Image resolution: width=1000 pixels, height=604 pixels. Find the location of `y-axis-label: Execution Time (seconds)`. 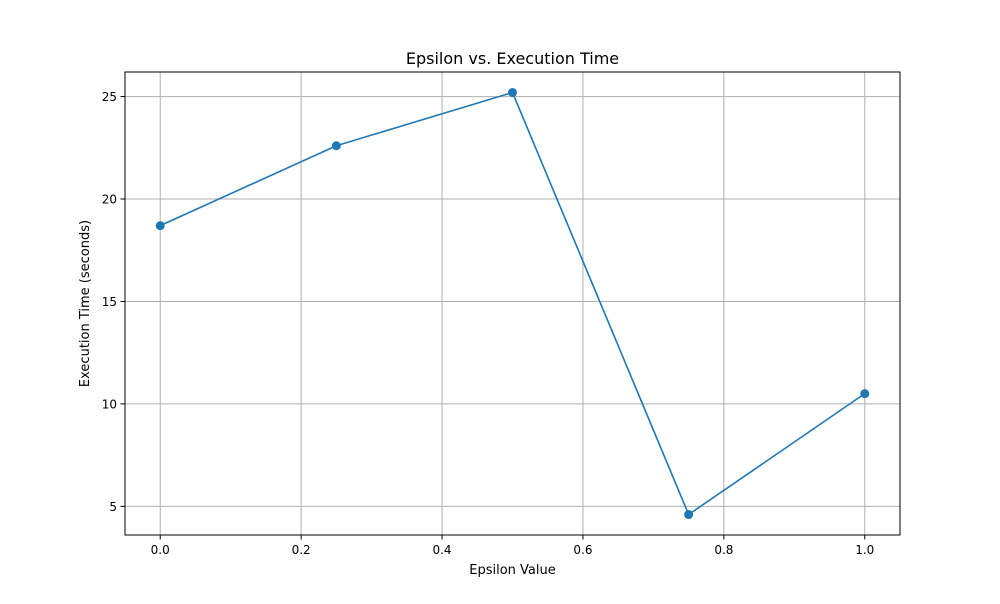

y-axis-label: Execution Time (seconds) is located at coordinates (85, 303).